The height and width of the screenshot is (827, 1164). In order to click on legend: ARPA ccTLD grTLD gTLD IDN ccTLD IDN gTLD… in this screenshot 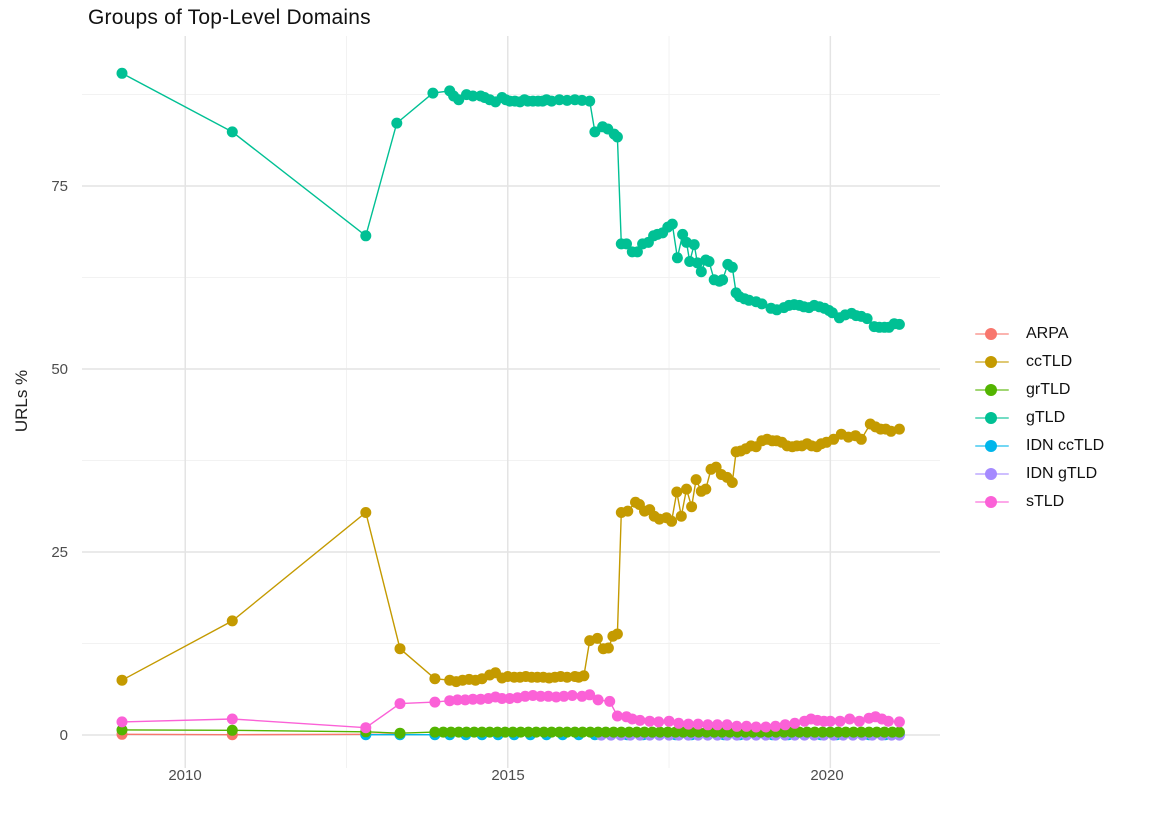, I will do `click(1039, 418)`.